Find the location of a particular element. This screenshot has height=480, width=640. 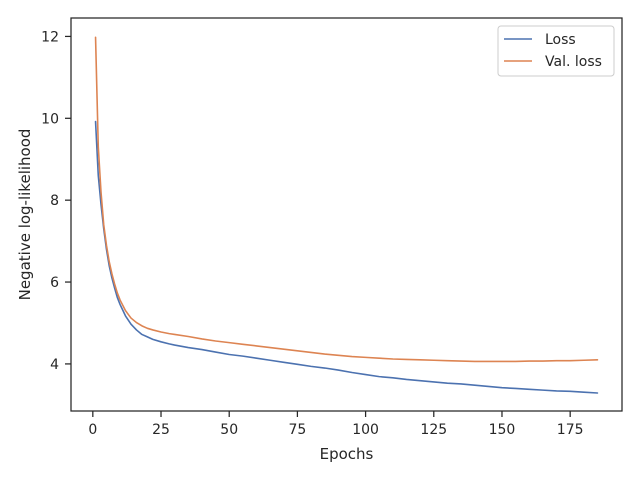

x-tick-label: 75 is located at coordinates (297, 430).